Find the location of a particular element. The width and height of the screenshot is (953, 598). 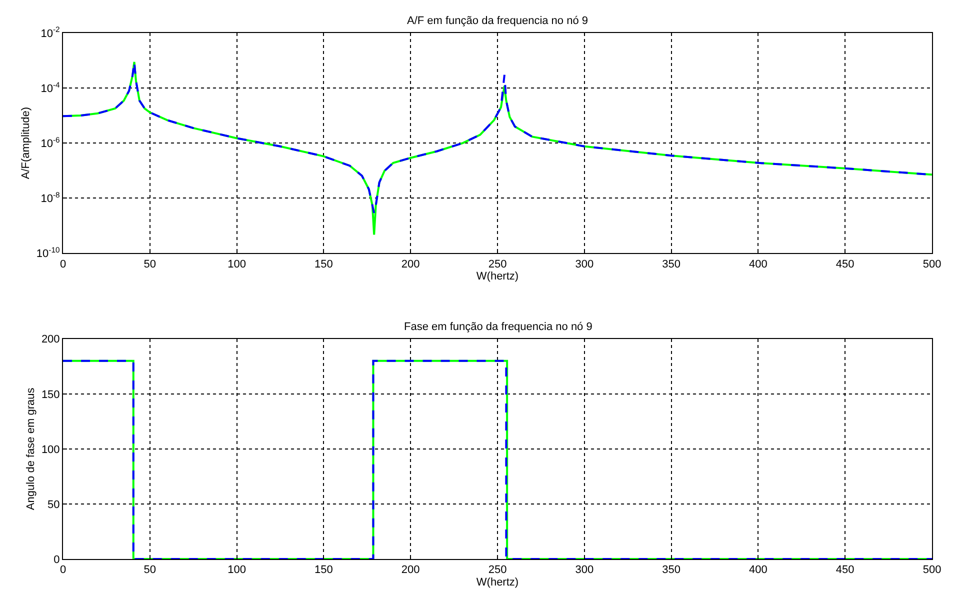

chart-title: A/F em função da frequencia no nó 9 is located at coordinates (497, 21).